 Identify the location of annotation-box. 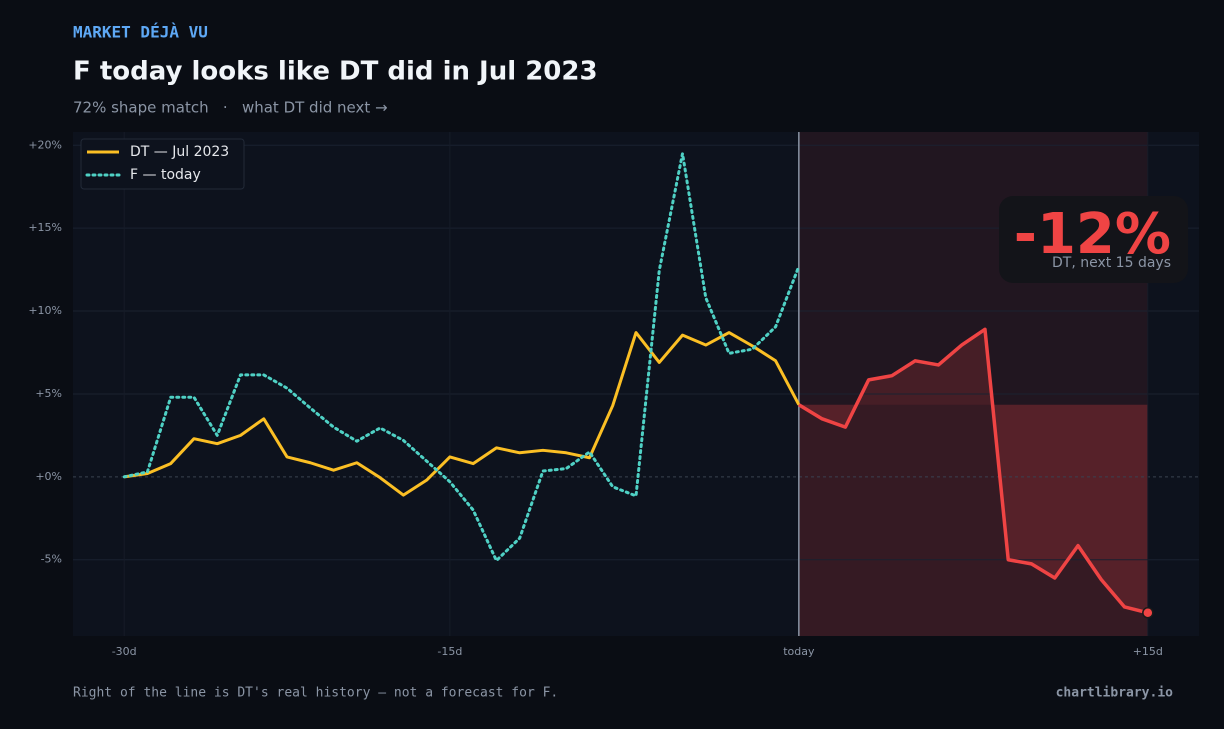
(1093, 239).